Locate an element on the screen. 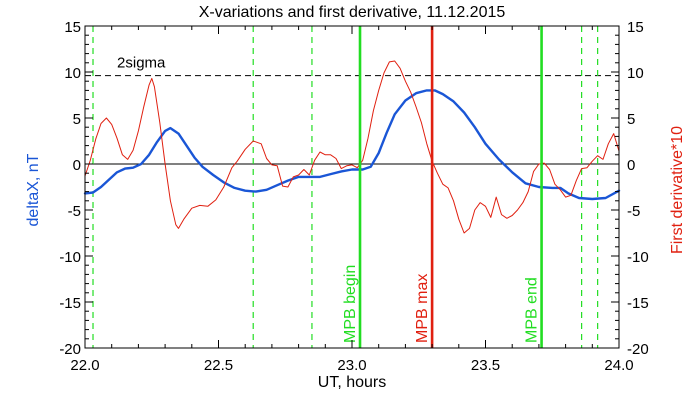 The width and height of the screenshot is (700, 400). y-tick-label-left: -5 is located at coordinates (74, 211).